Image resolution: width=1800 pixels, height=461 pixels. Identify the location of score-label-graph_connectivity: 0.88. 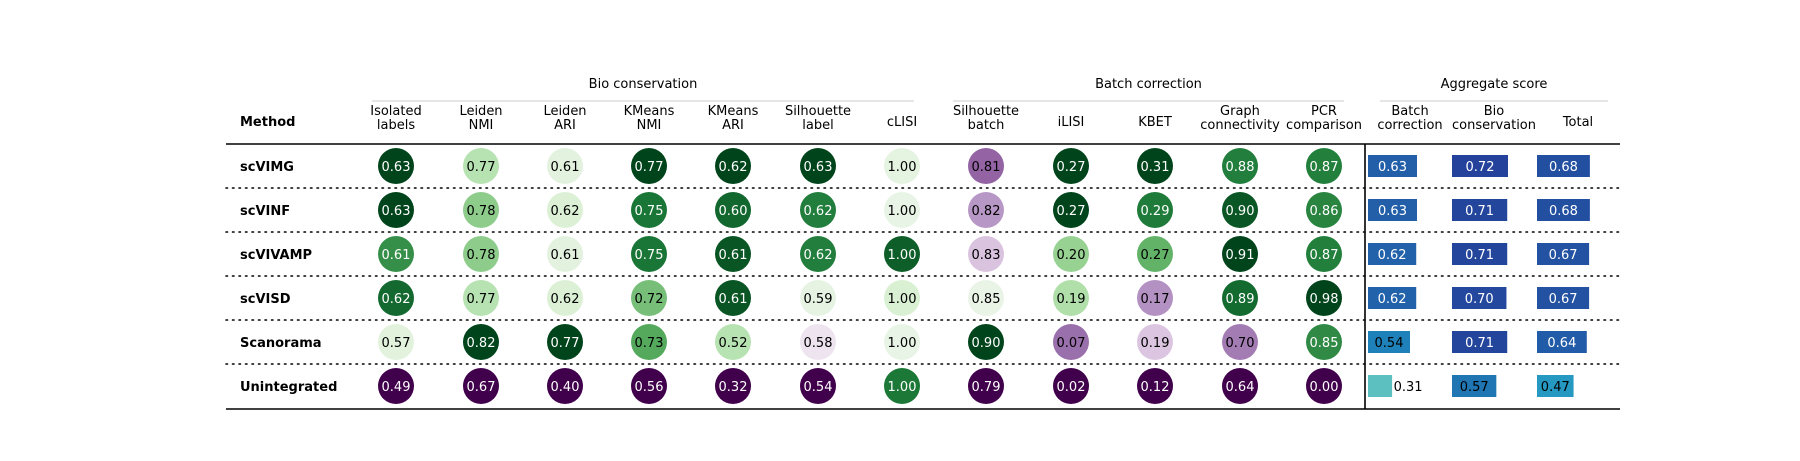
(1240, 167).